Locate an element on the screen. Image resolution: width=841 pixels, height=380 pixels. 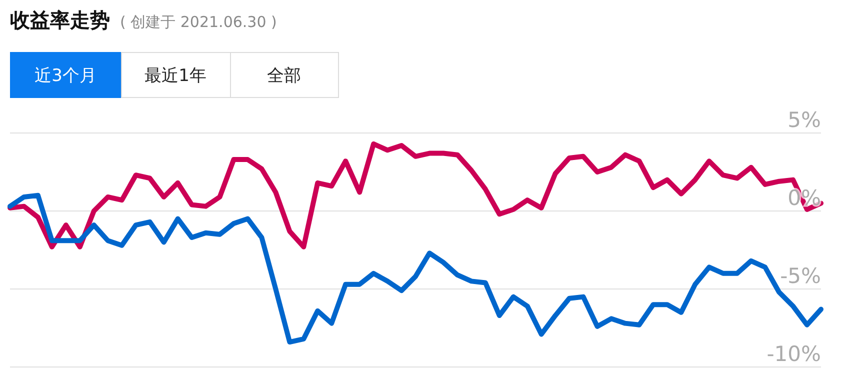
y-tick-label: 5% is located at coordinates (804, 120).